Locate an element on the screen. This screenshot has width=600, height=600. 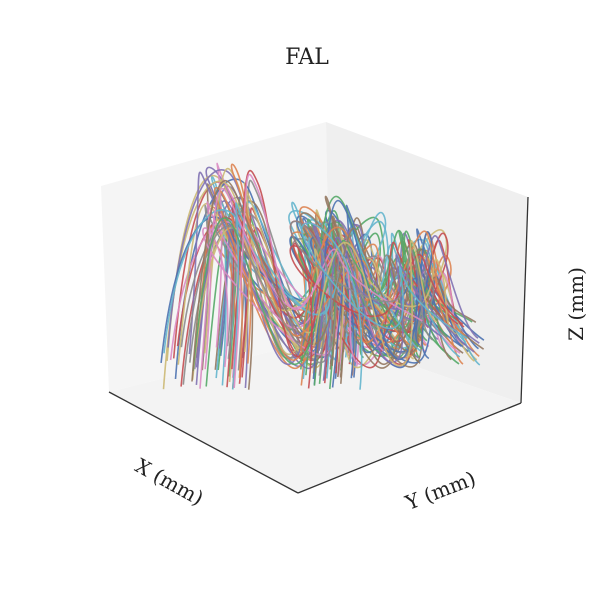
z-axis-line is located at coordinates (524, 300).